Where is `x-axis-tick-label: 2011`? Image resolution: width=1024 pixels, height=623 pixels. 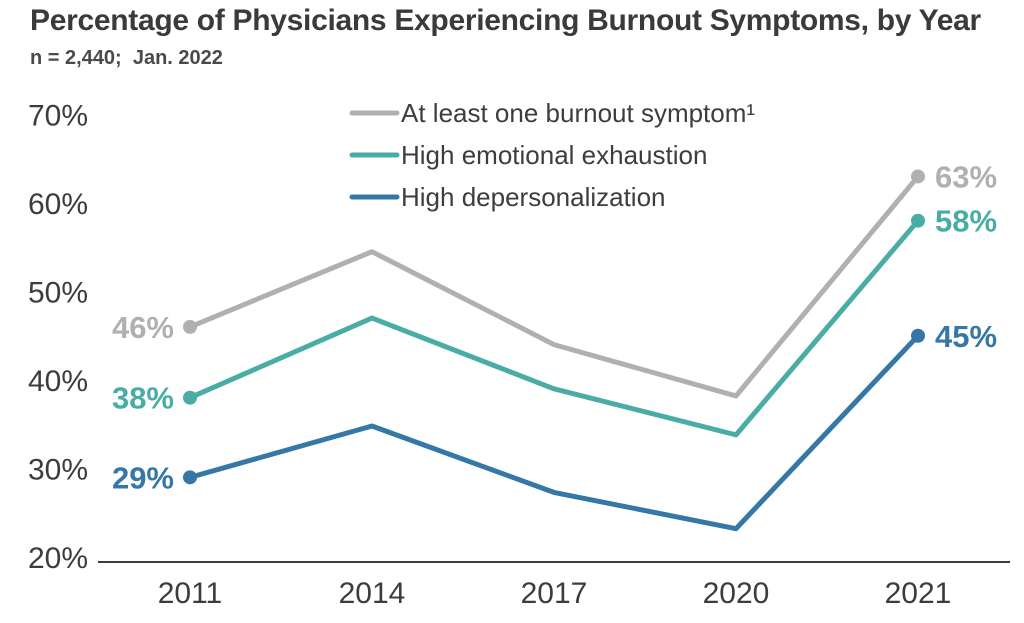
x-axis-tick-label: 2011 is located at coordinates (190, 593).